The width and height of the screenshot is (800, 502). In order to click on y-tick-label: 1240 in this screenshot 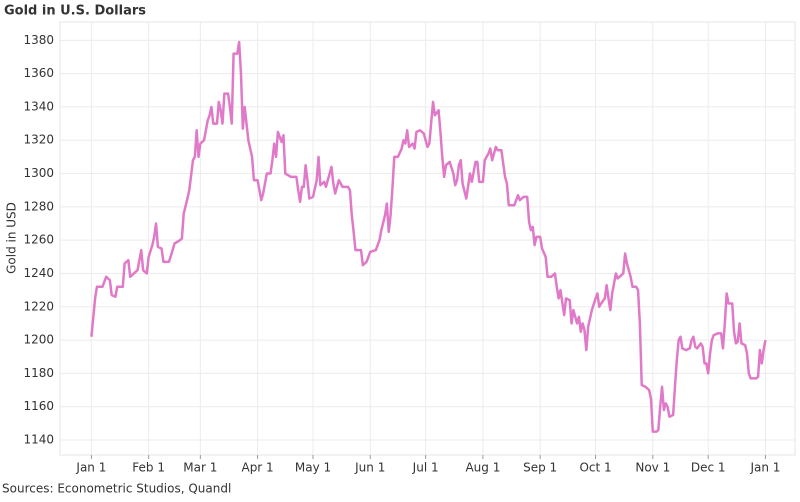, I will do `click(38, 273)`.